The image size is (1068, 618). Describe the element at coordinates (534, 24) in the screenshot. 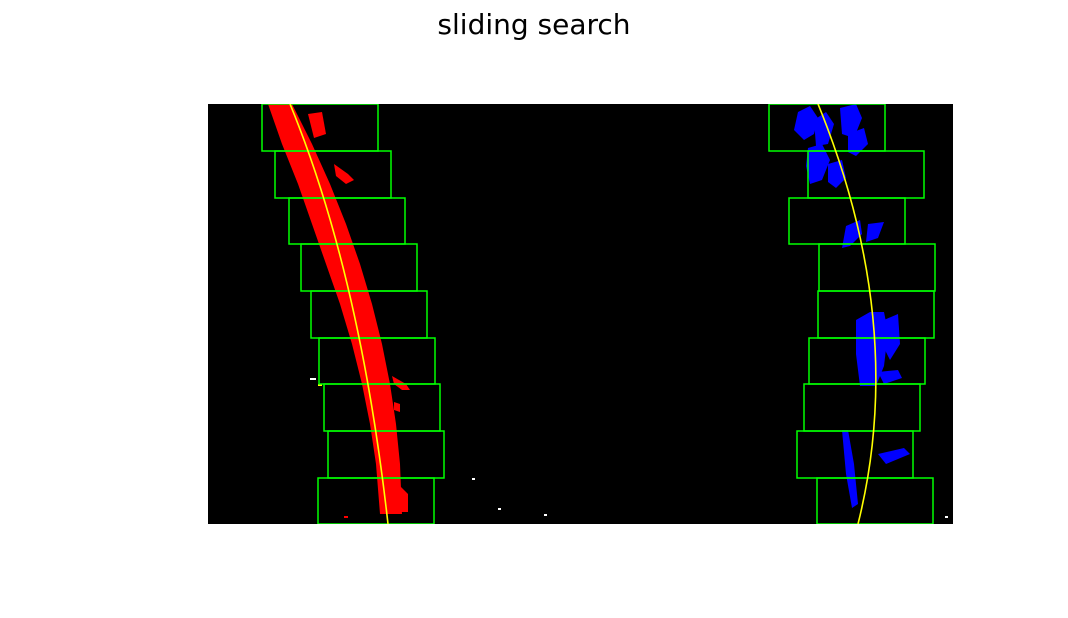

I see `figure-title: sliding search` at that location.